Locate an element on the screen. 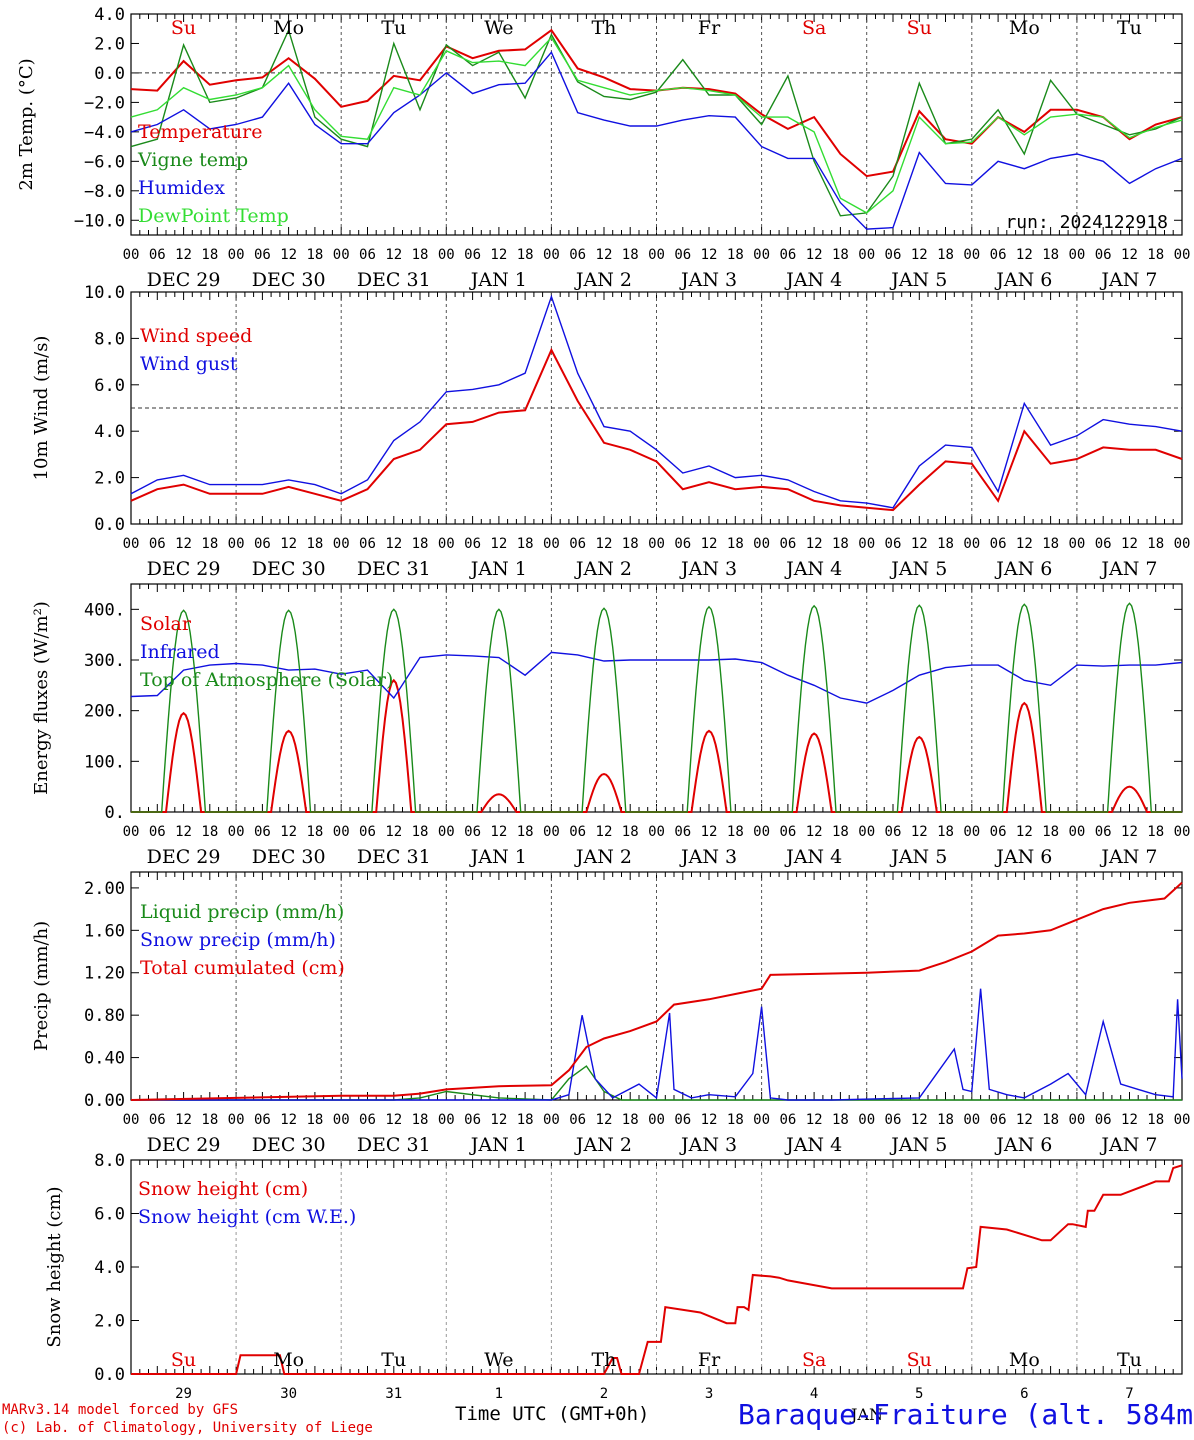  y-tick-label: 0. is located at coordinates (115, 813).